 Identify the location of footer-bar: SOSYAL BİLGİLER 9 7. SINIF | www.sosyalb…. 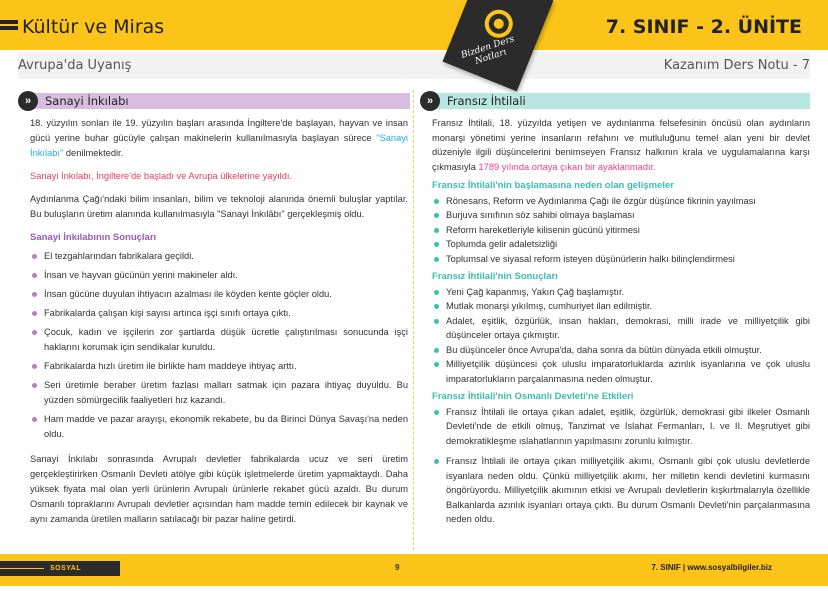
(414, 570).